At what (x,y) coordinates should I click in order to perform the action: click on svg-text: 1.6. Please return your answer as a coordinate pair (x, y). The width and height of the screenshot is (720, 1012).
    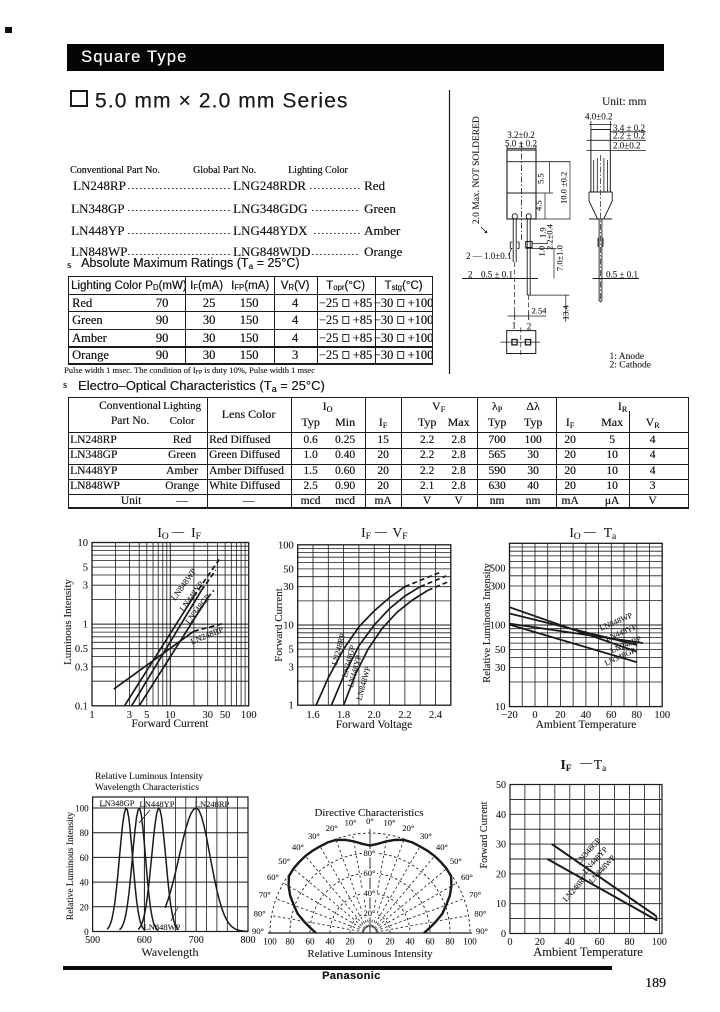
    Looking at the image, I should click on (312, 715).